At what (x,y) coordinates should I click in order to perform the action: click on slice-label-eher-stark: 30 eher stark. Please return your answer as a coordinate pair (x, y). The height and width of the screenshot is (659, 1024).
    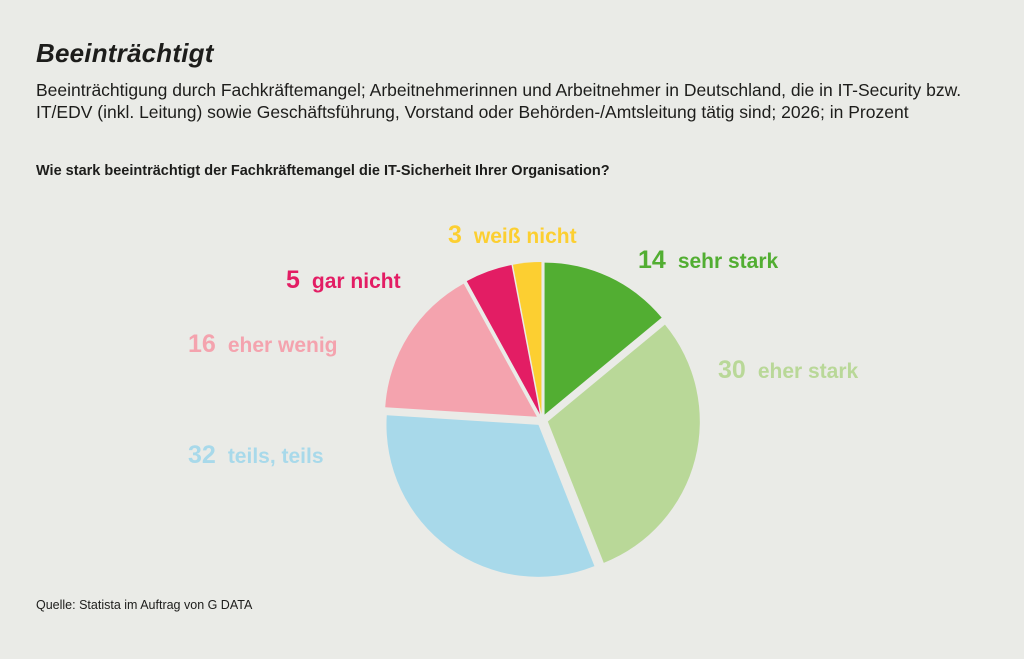
    Looking at the image, I should click on (788, 370).